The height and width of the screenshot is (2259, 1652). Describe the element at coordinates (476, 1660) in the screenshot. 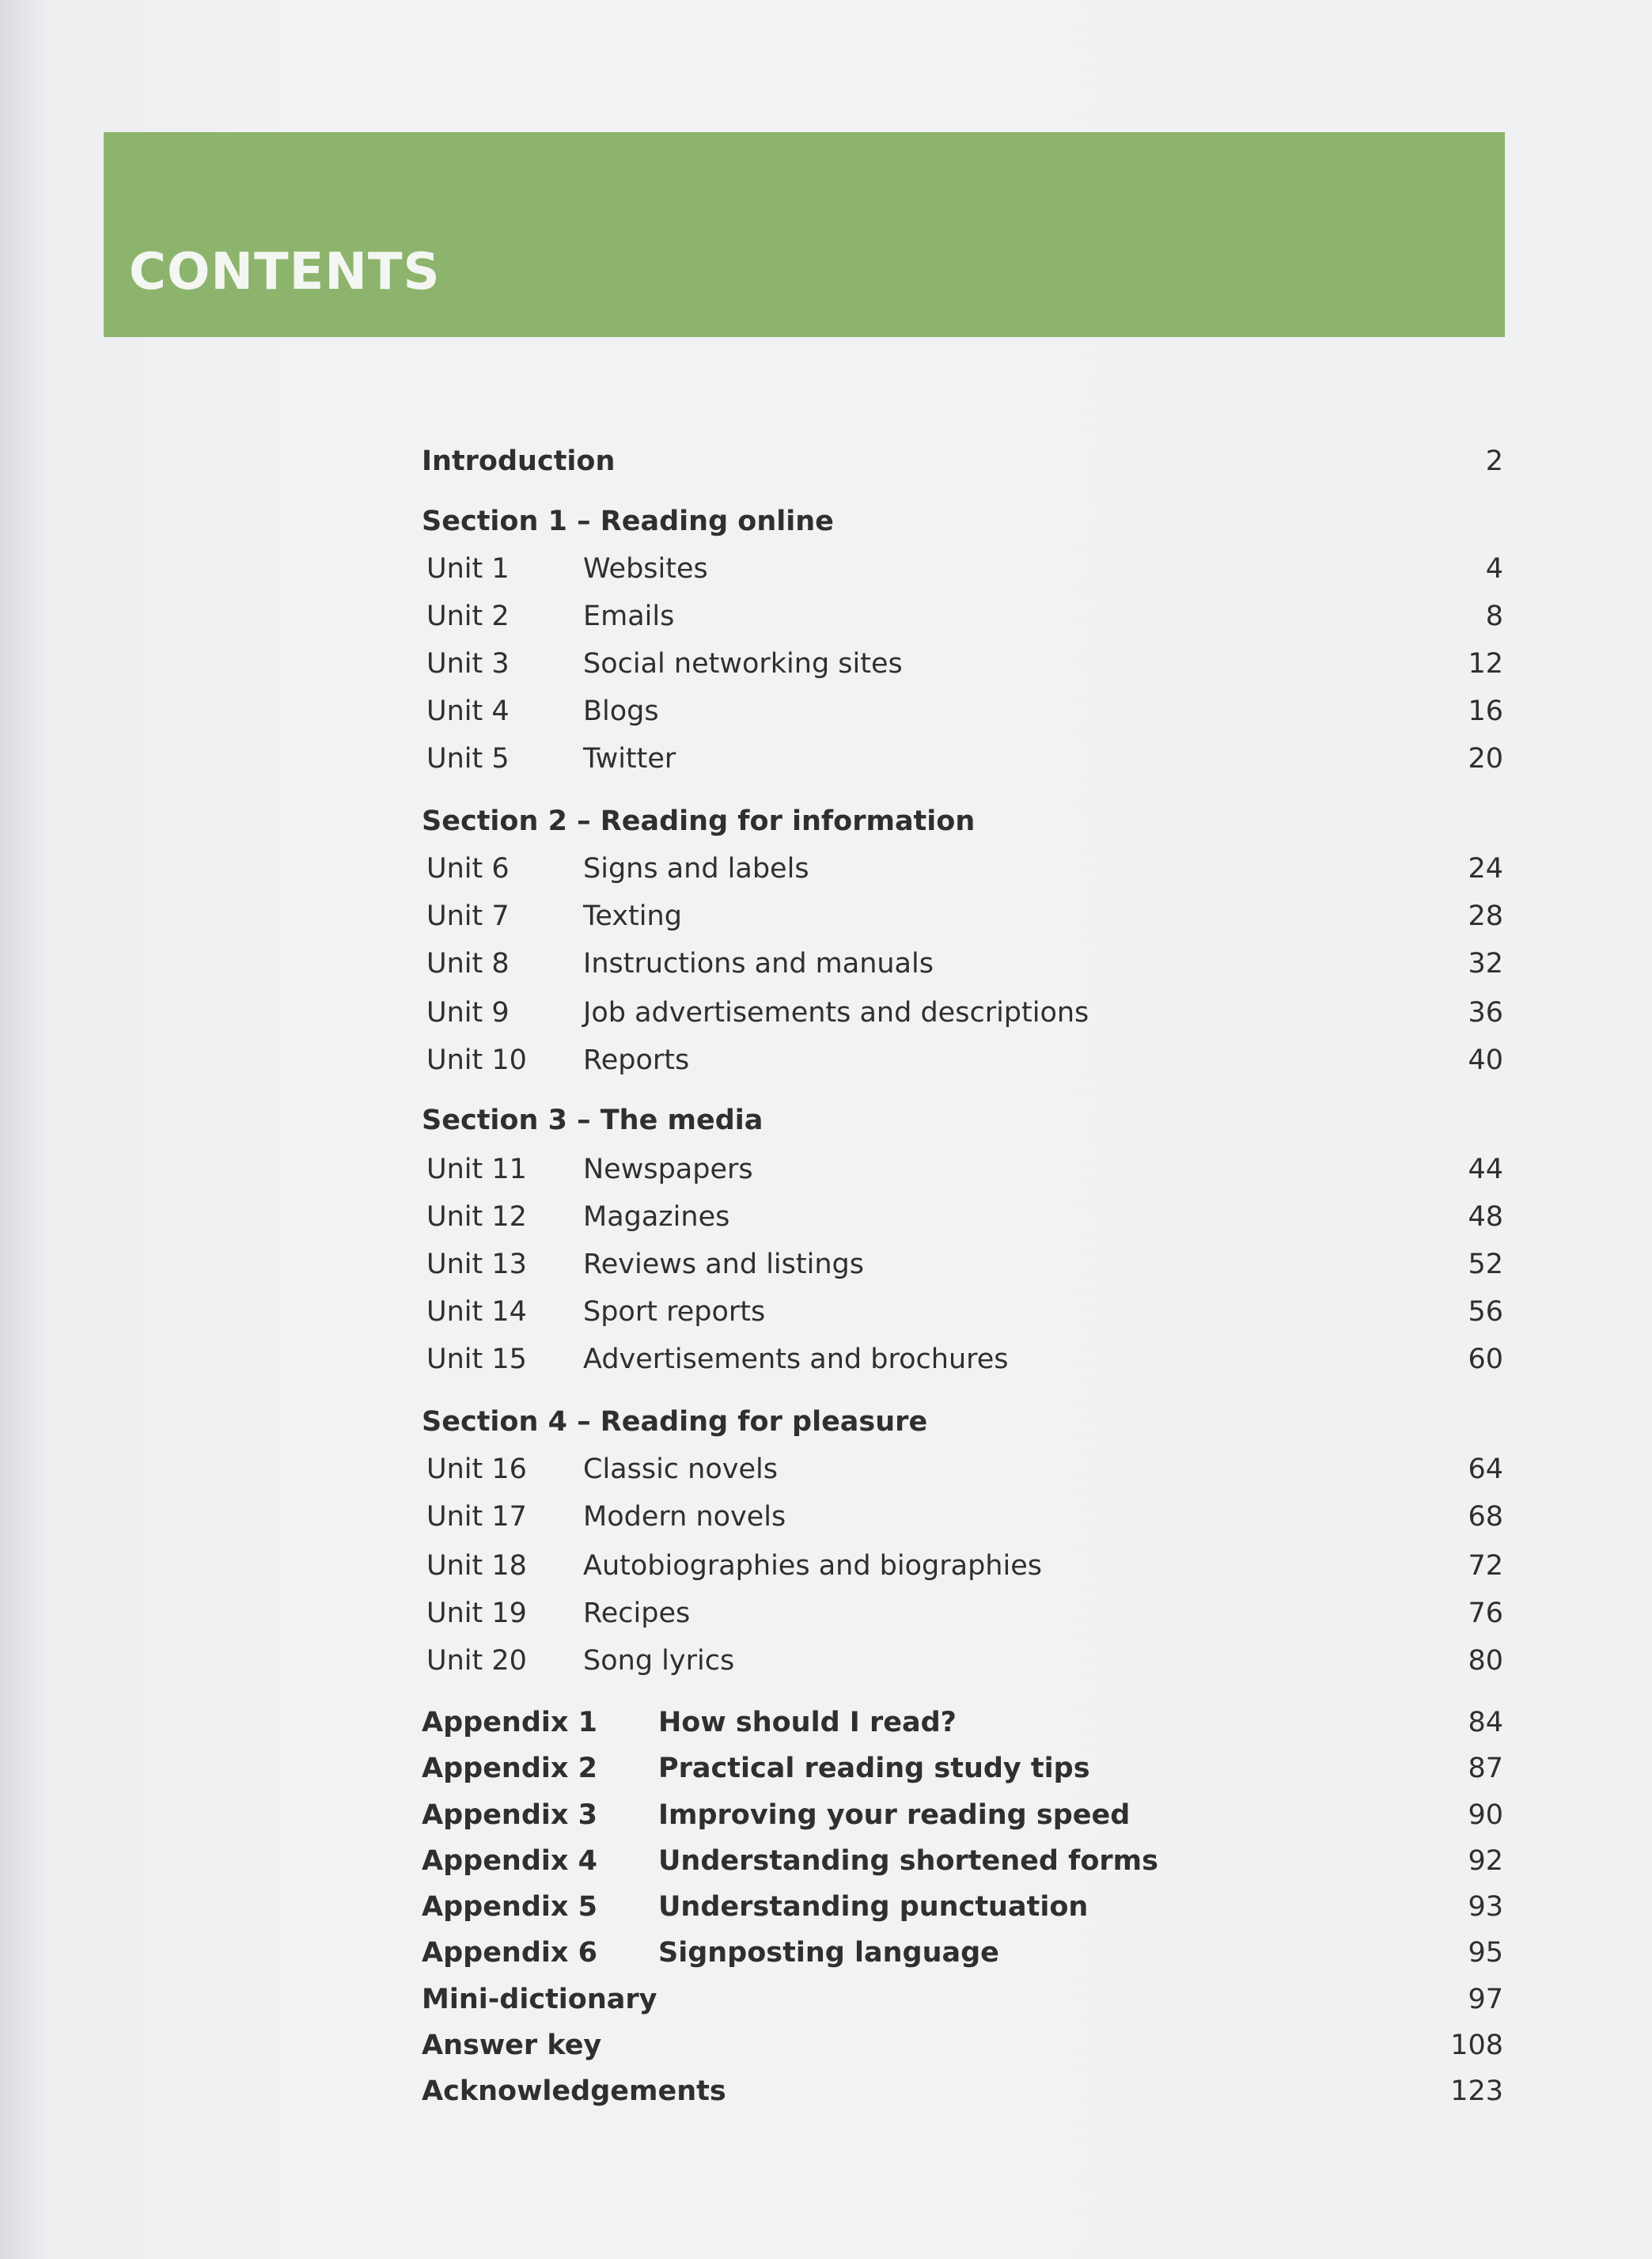

I see `unit-number: Unit 20` at that location.